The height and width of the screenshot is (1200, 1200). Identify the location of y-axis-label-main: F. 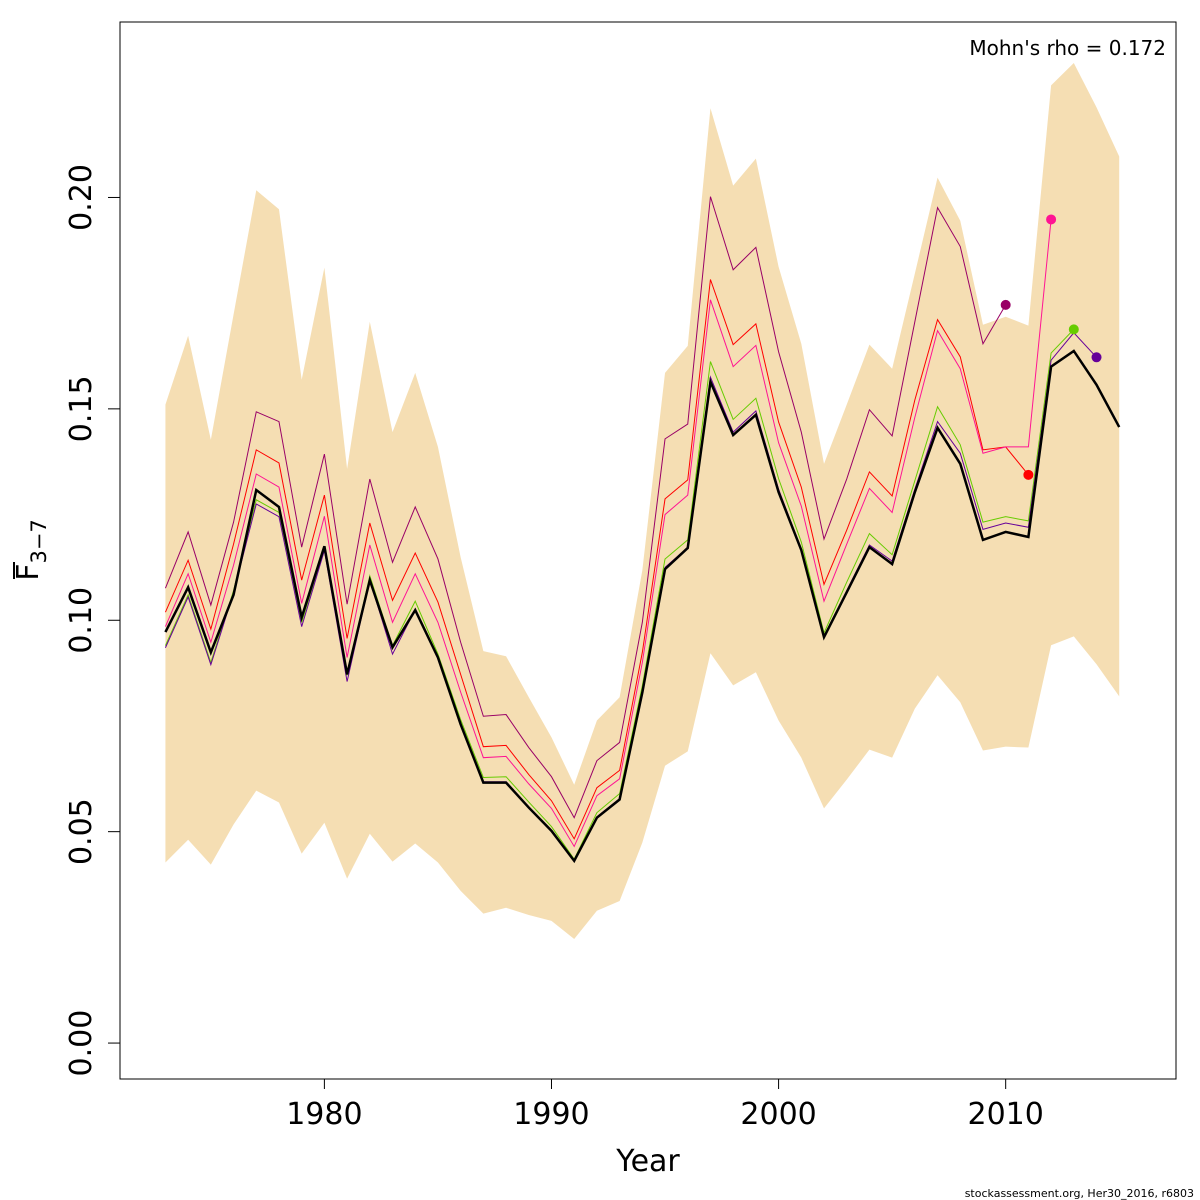
(28, 572).